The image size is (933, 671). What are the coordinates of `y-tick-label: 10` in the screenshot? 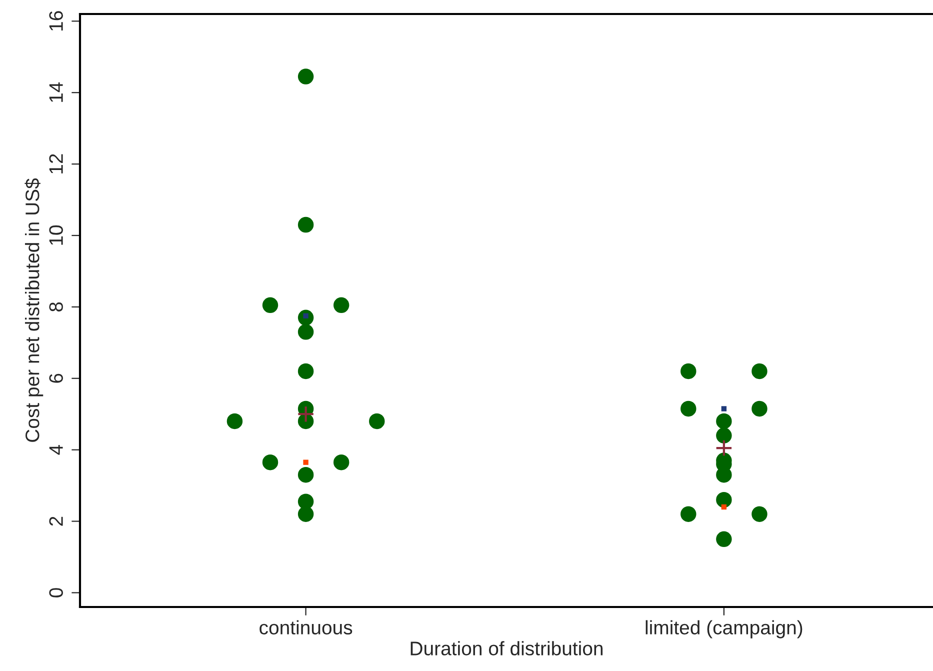 It's located at (56, 235).